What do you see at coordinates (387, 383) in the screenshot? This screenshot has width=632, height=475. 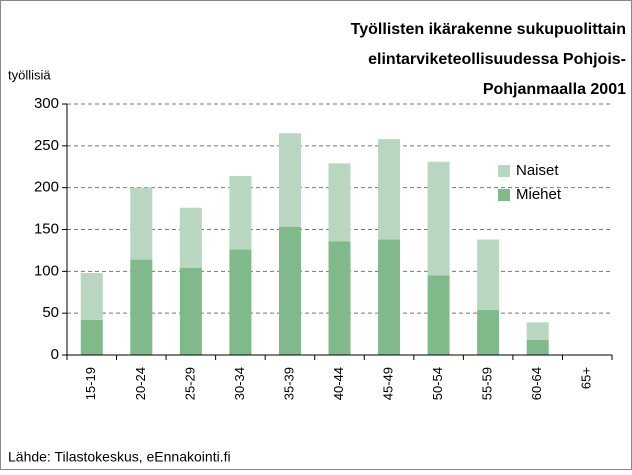 I see `x-tick-label: 45-49` at bounding box center [387, 383].